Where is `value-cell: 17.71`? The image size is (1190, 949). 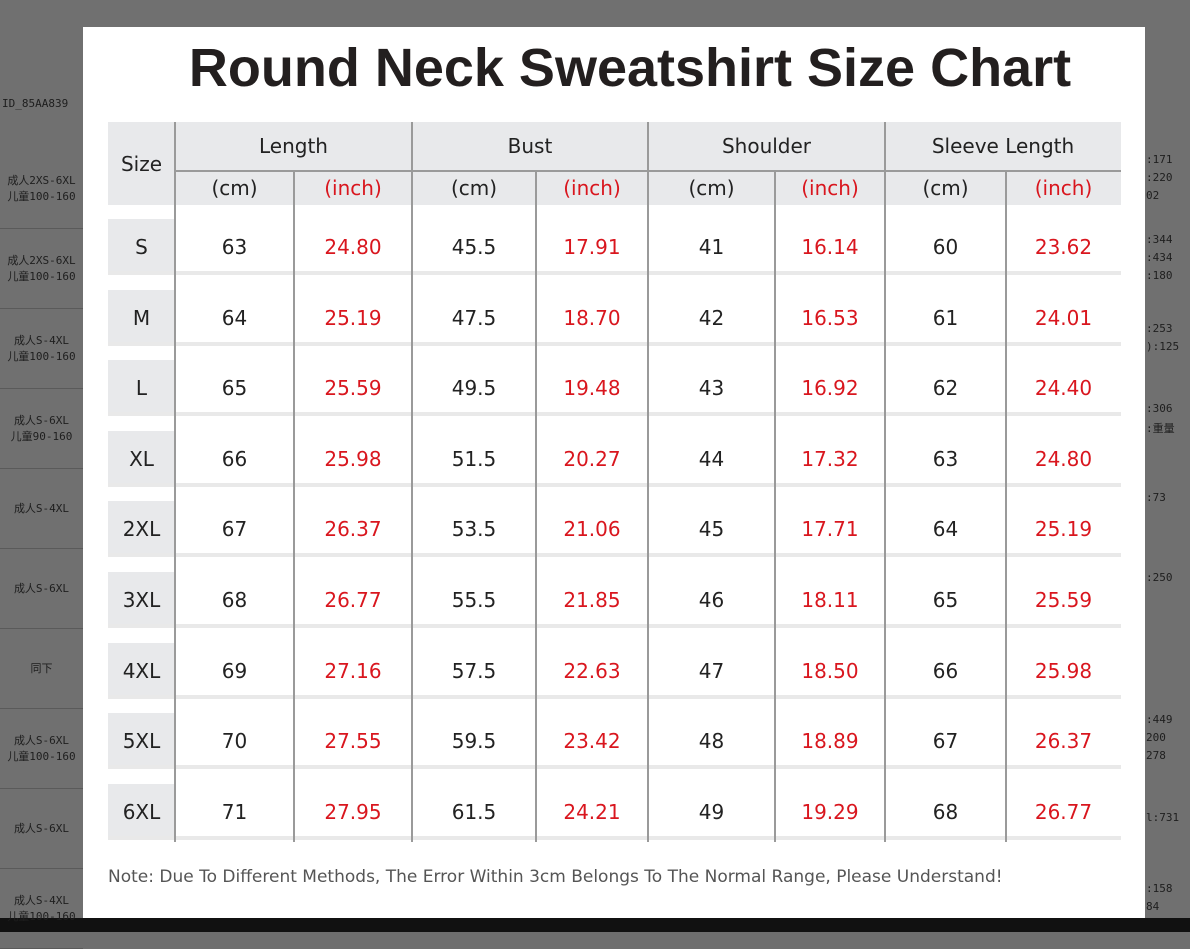 value-cell: 17.71 is located at coordinates (830, 529).